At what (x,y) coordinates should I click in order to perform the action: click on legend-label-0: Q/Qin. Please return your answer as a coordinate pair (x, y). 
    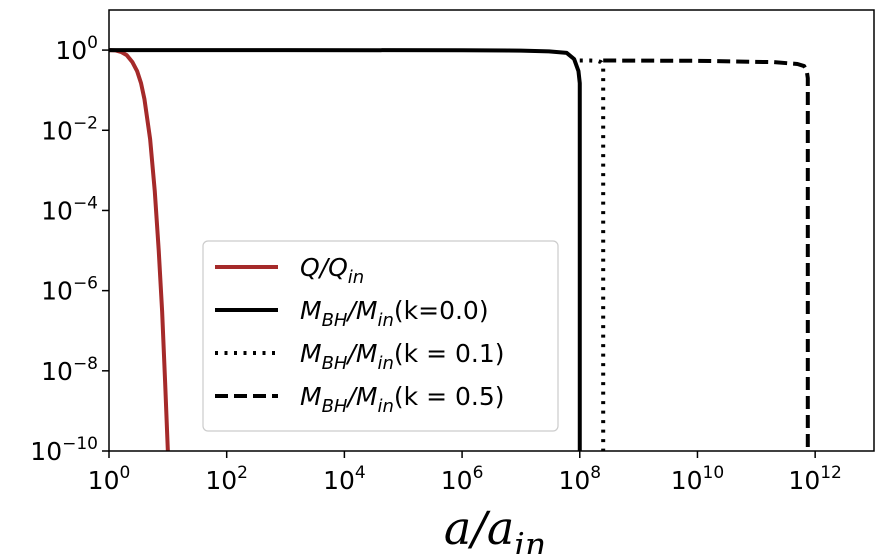
    Looking at the image, I should click on (332, 270).